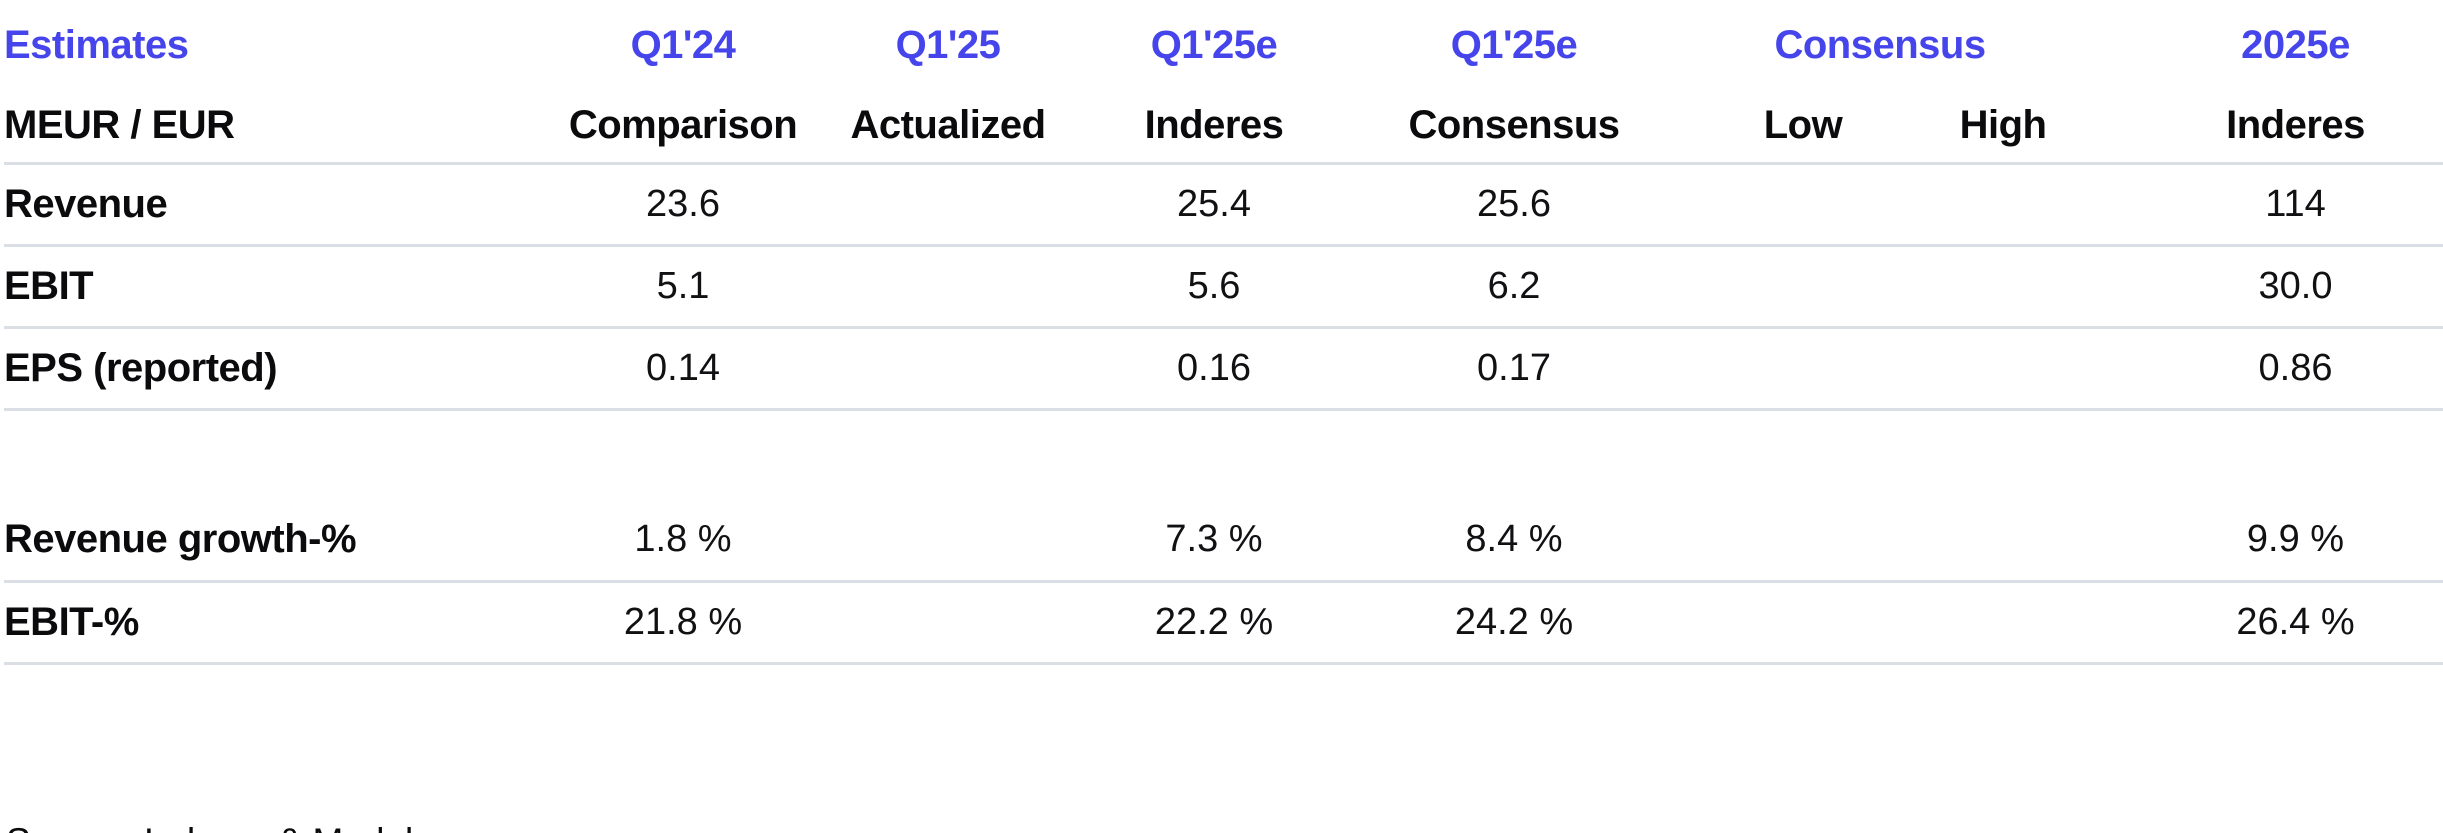  What do you see at coordinates (683, 127) in the screenshot?
I see `subheader-comparison: Comparison` at bounding box center [683, 127].